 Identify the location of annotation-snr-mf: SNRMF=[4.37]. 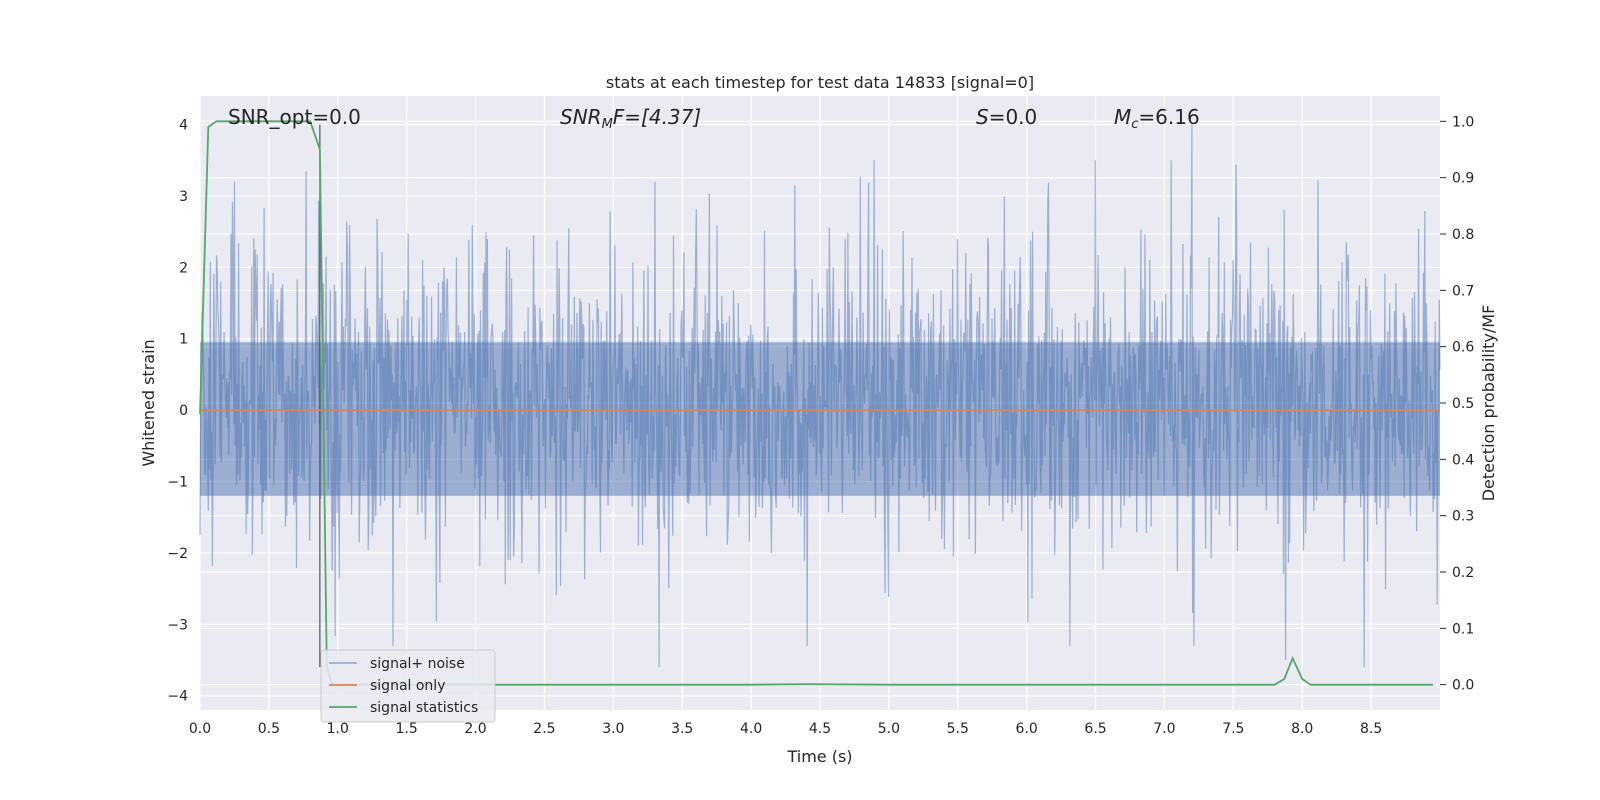
(630, 118).